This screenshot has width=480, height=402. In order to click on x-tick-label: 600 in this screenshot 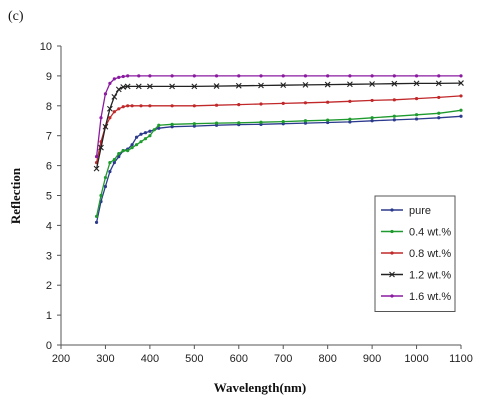, I will do `click(239, 359)`.